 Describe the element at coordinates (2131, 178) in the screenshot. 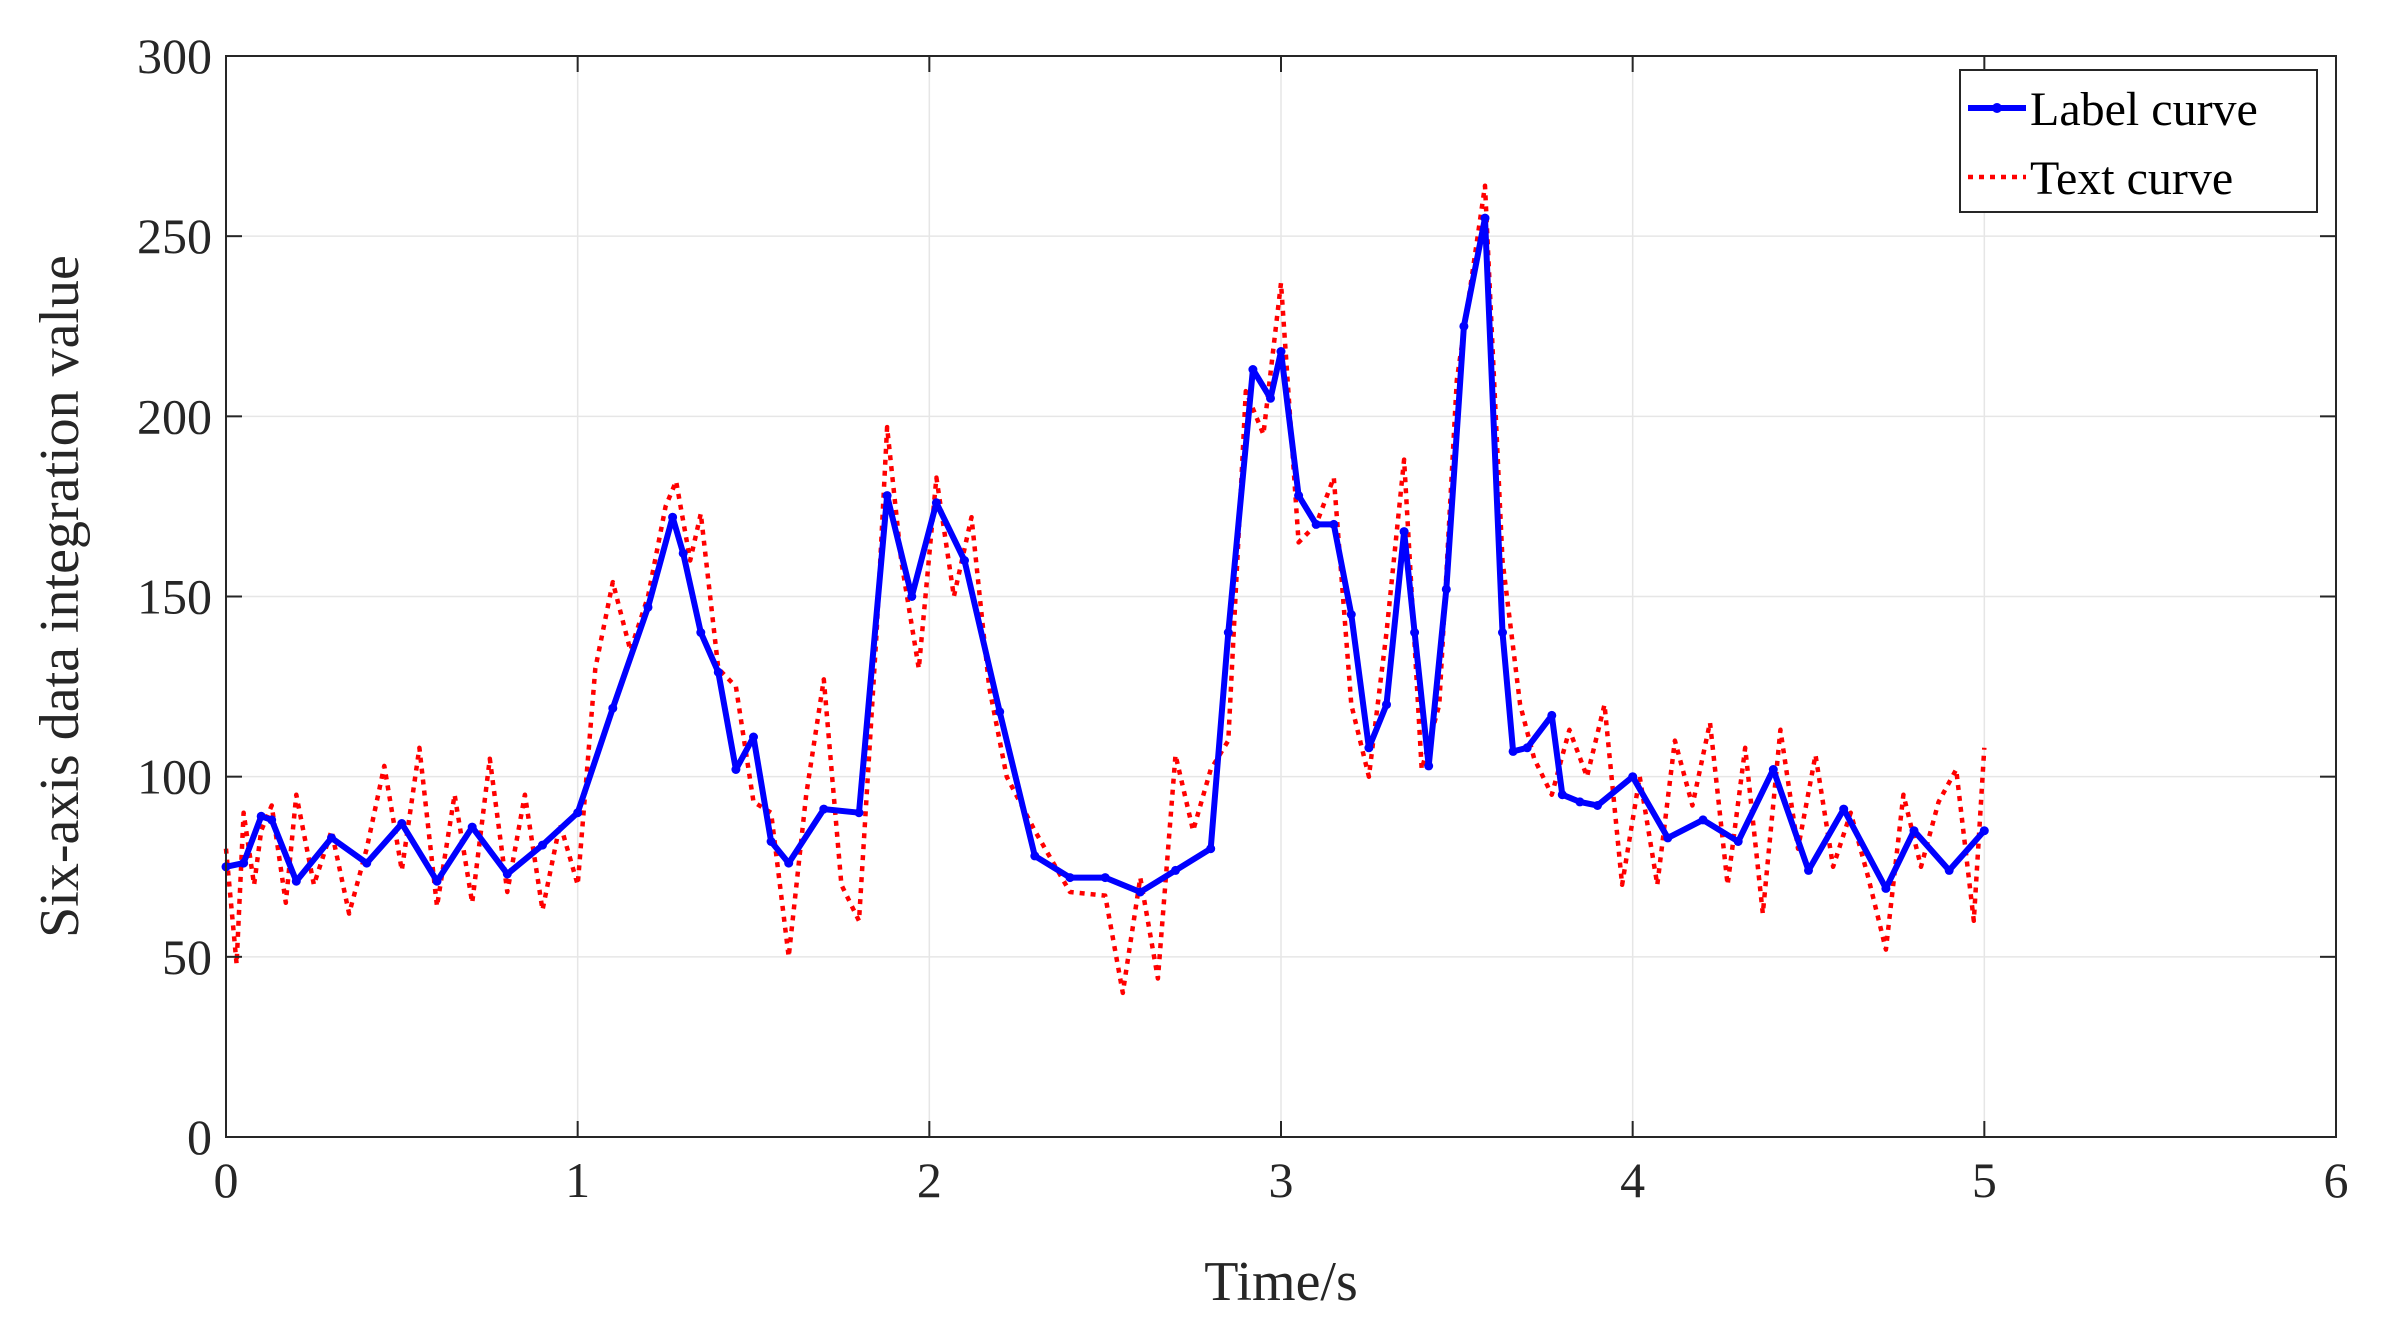

I see `legend-entry-text-curve: Text curve` at that location.